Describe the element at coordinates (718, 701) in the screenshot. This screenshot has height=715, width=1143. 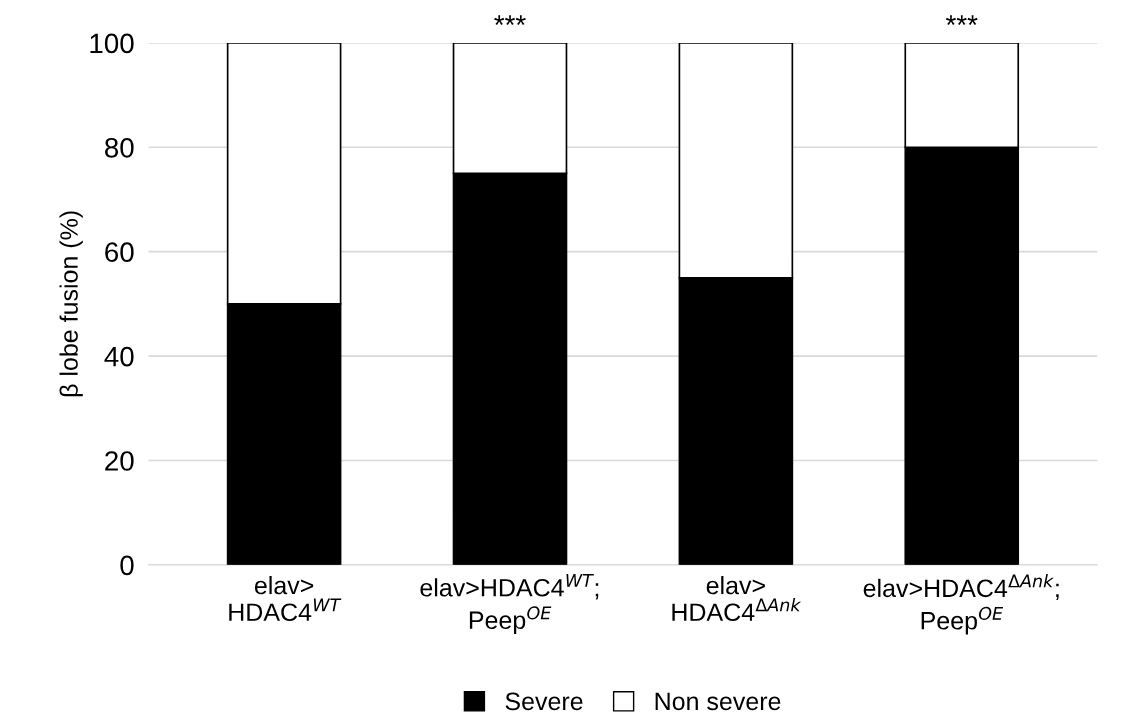
I see `legend-label: Non severe` at that location.